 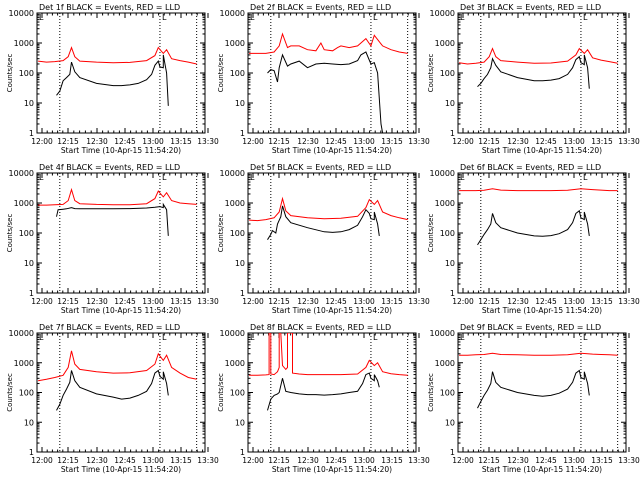 I want to click on panel-title: Det 1f BLACK = Events, RED = LLD, so click(x=109, y=7).